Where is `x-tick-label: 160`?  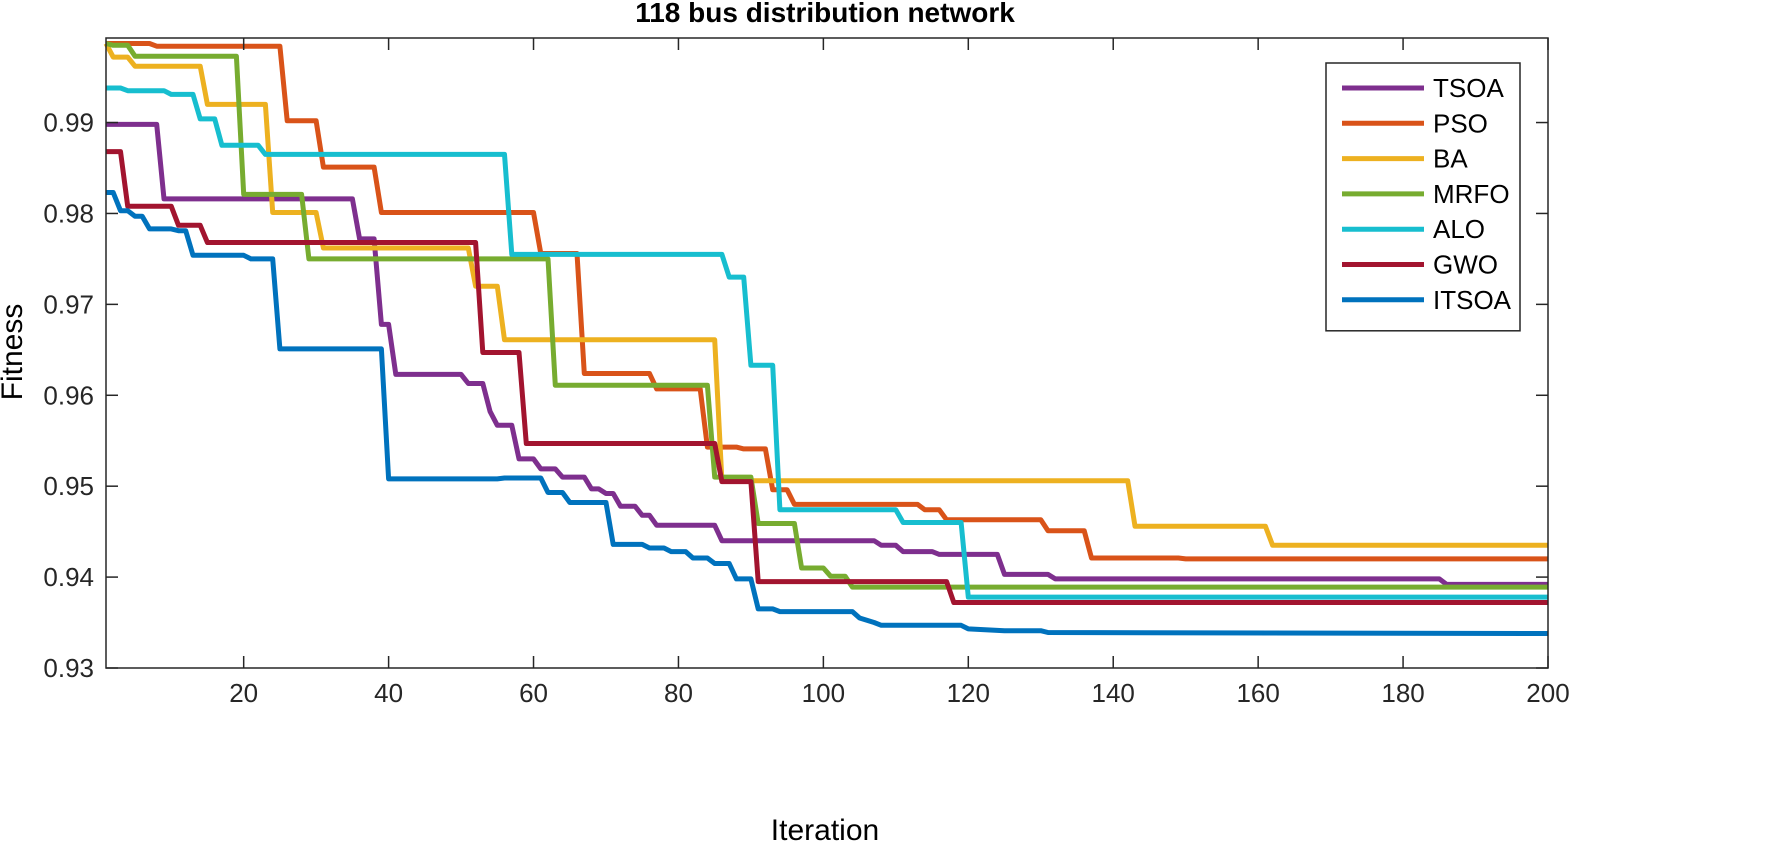
x-tick-label: 160 is located at coordinates (1257, 693).